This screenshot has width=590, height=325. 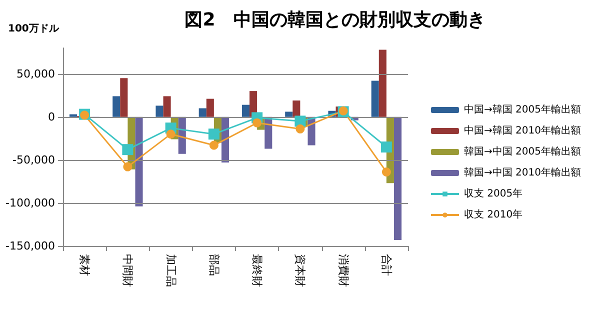 What do you see at coordinates (257, 270) in the screenshot?
I see `x-tick-label: 最終財` at bounding box center [257, 270].